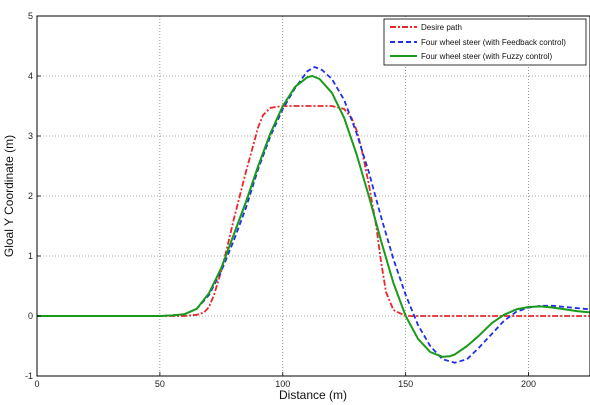 The height and width of the screenshot is (405, 590). What do you see at coordinates (30, 196) in the screenshot?
I see `y-tick-label: 2` at bounding box center [30, 196].